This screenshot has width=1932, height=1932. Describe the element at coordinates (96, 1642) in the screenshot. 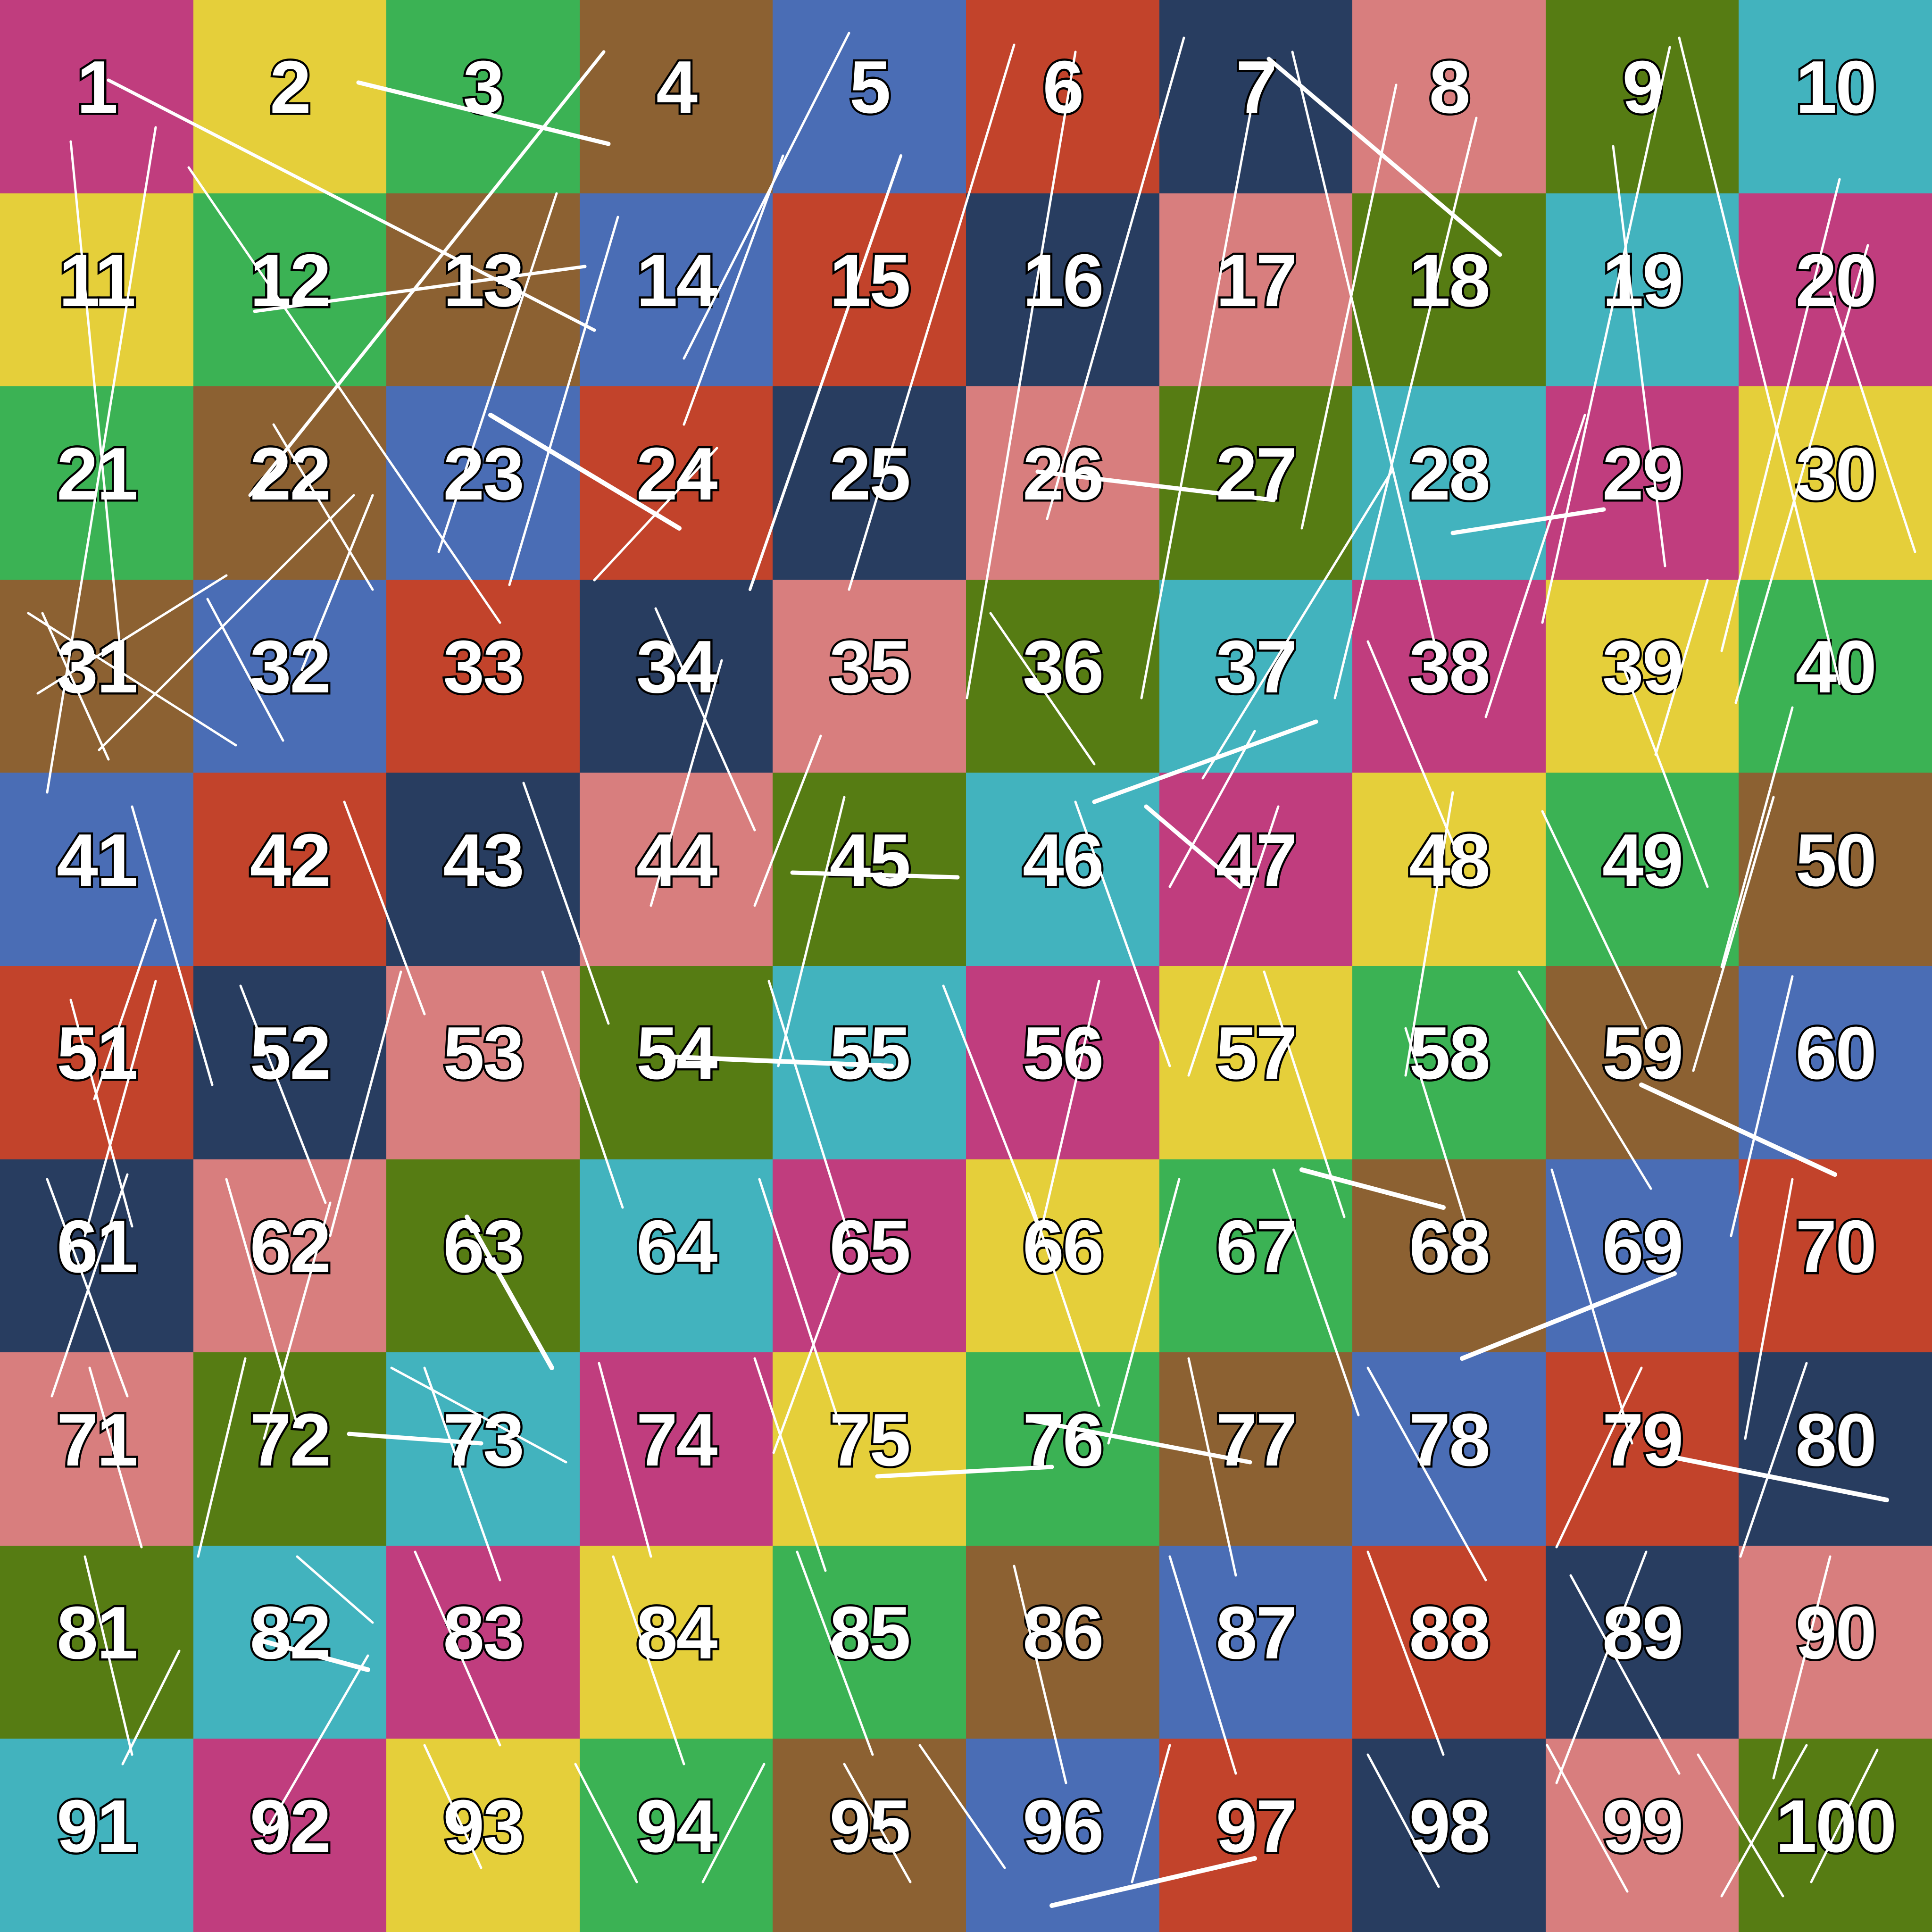

I see `grid-cell: 81` at that location.